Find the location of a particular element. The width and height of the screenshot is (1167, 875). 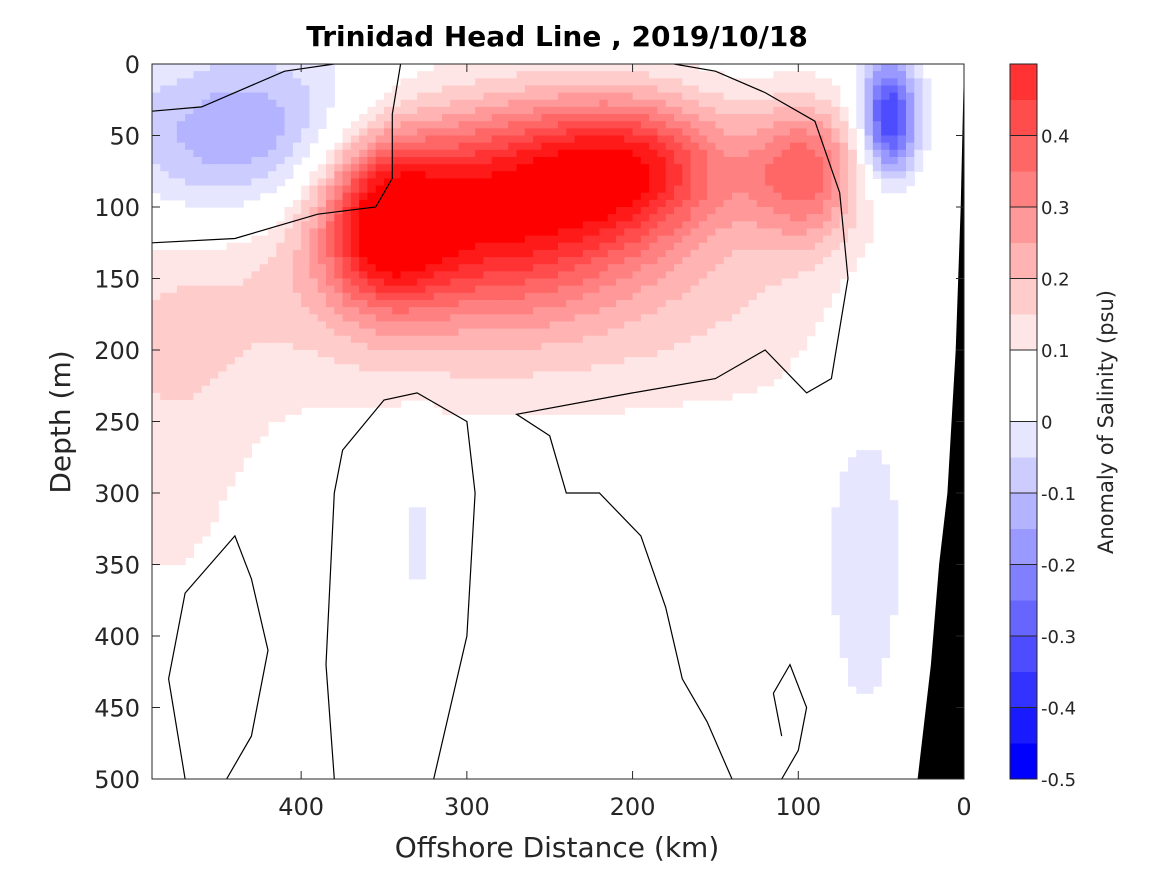

y-tick-label: 400 is located at coordinates (117, 637).